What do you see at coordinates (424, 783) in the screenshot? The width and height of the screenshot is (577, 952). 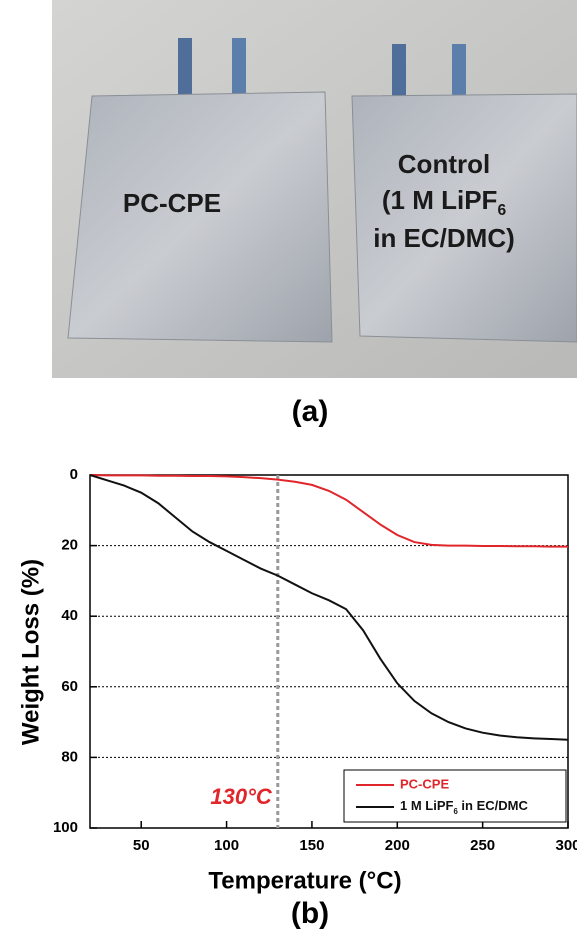 I see `legend-label: PC-CPE` at bounding box center [424, 783].